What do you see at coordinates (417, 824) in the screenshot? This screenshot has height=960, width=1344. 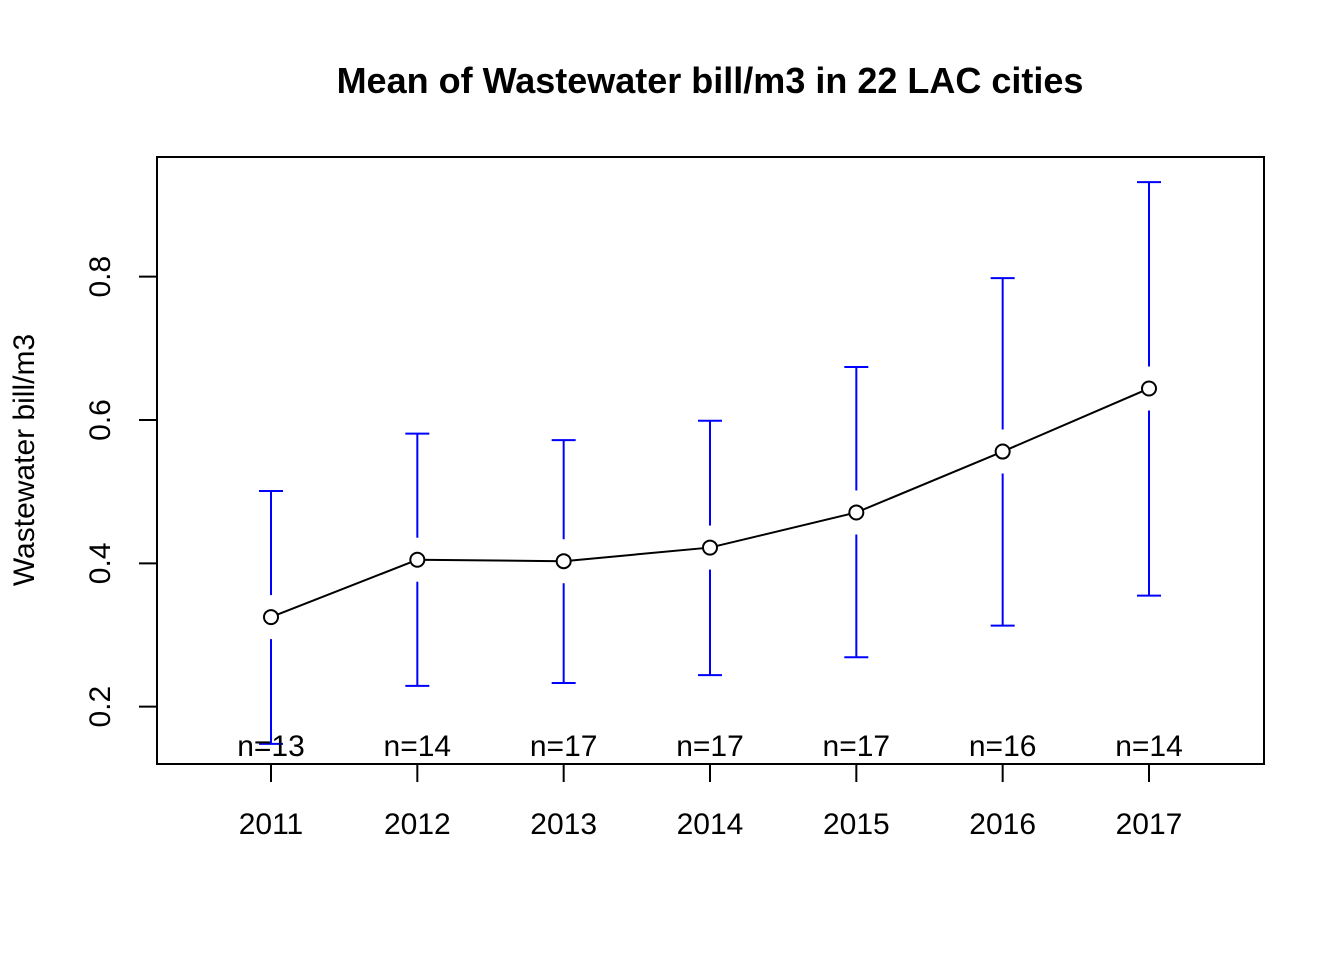 I see `x-tick-label: 2012` at bounding box center [417, 824].